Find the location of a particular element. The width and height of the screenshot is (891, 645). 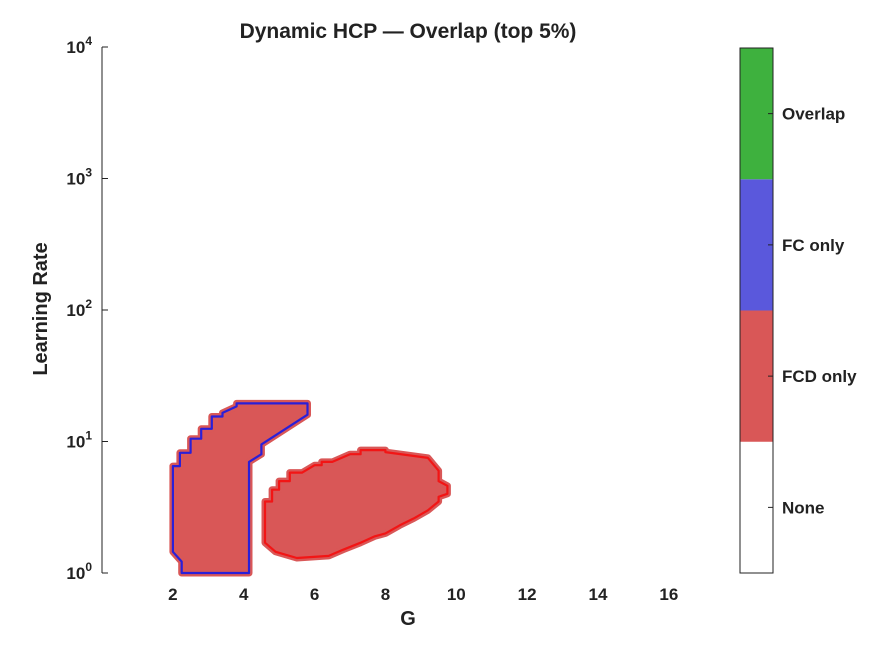

x-tick-label: 12 is located at coordinates (527, 594).